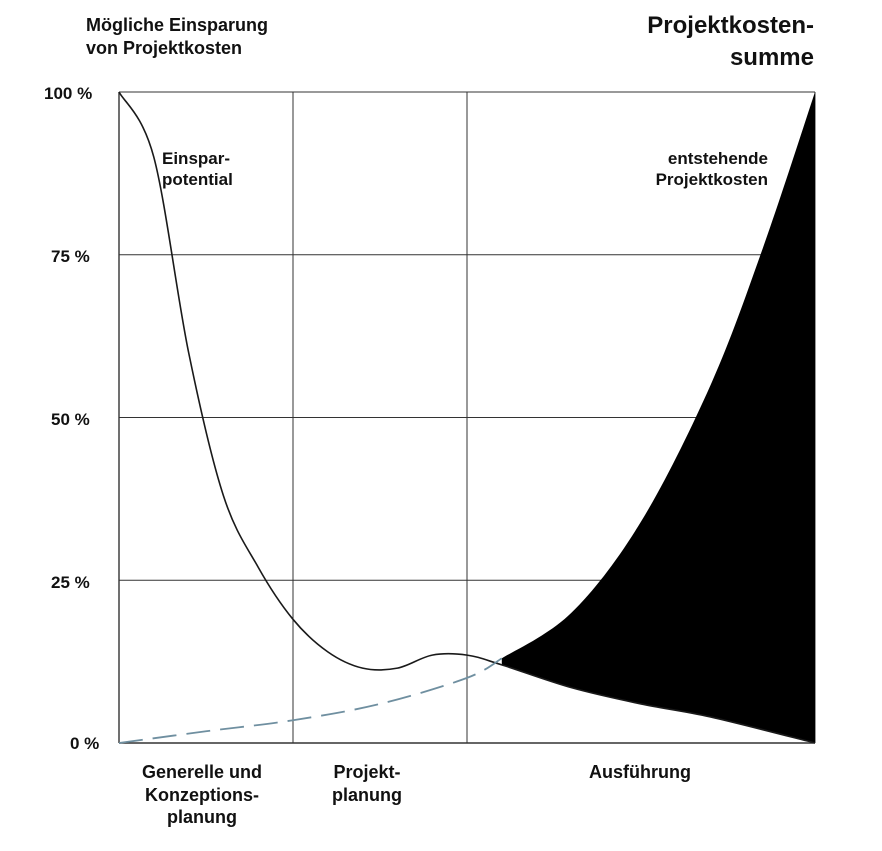 The height and width of the screenshot is (851, 882). I want to click on right-axis-title-line-2: summe, so click(771, 58).